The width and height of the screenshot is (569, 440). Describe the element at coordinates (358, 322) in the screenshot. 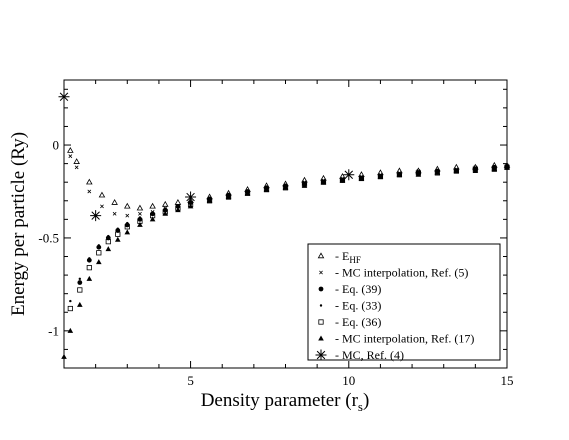

I see `legend-label: - Eq. (36)` at that location.